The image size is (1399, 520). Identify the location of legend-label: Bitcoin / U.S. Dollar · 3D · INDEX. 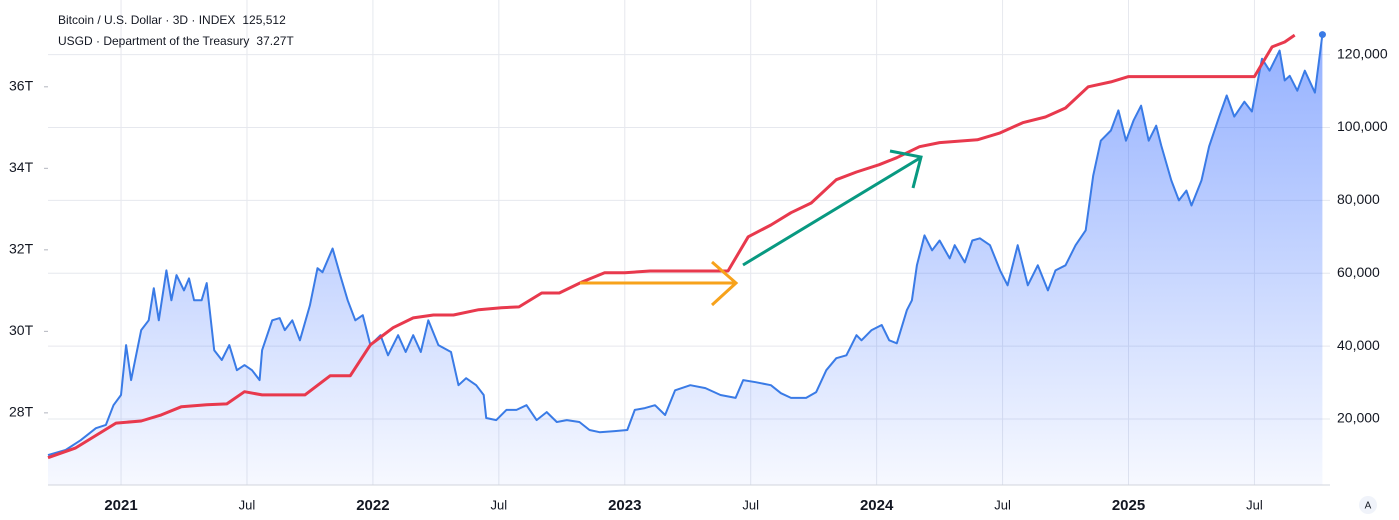
(146, 20).